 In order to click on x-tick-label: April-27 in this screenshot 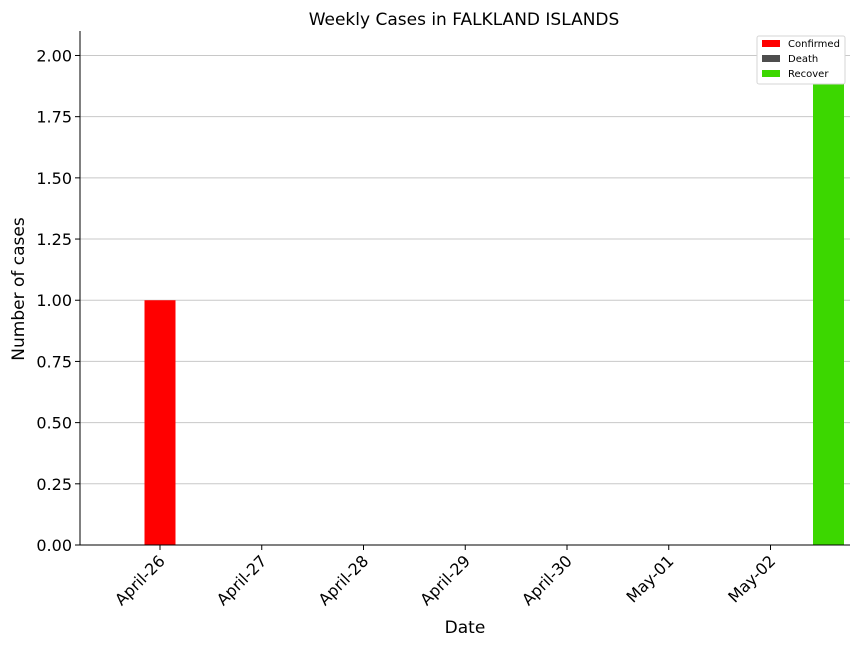, I will do `click(242, 580)`.